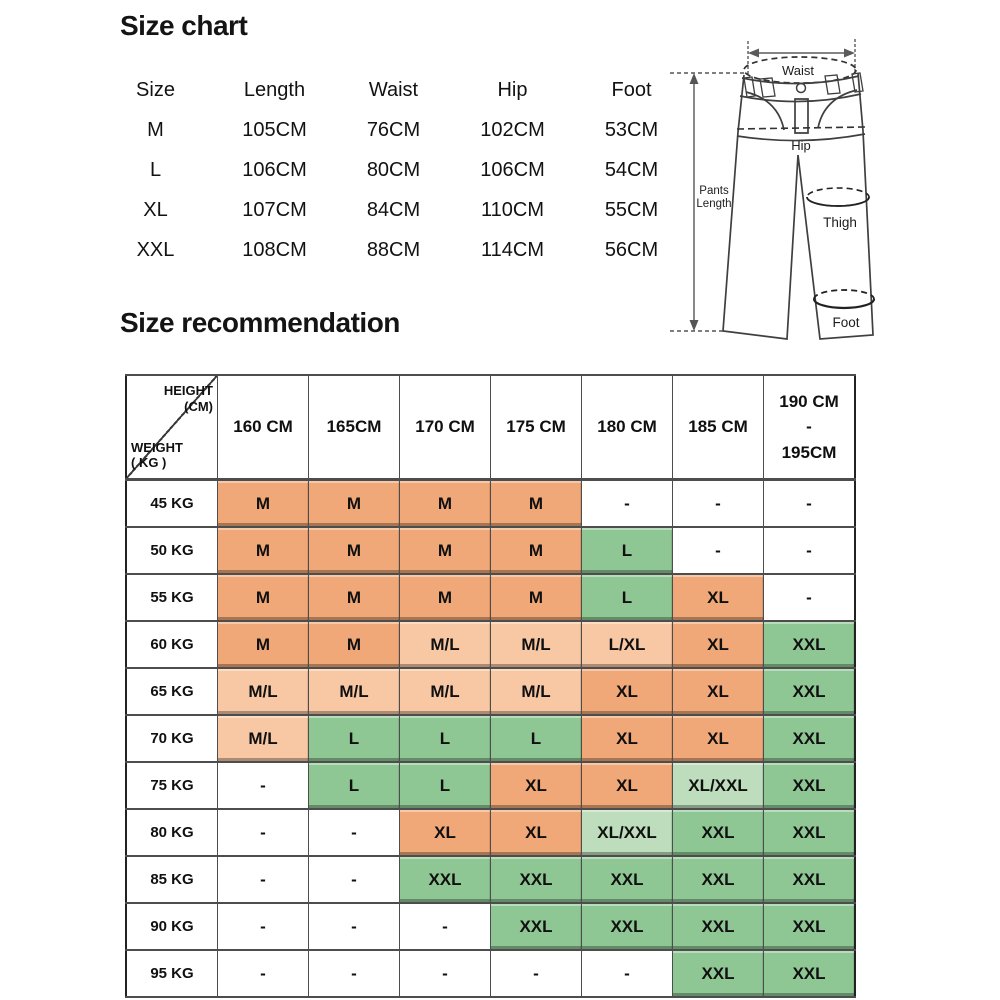  Describe the element at coordinates (171, 691) in the screenshot. I see `rec-weight-label: 65 KG` at that location.